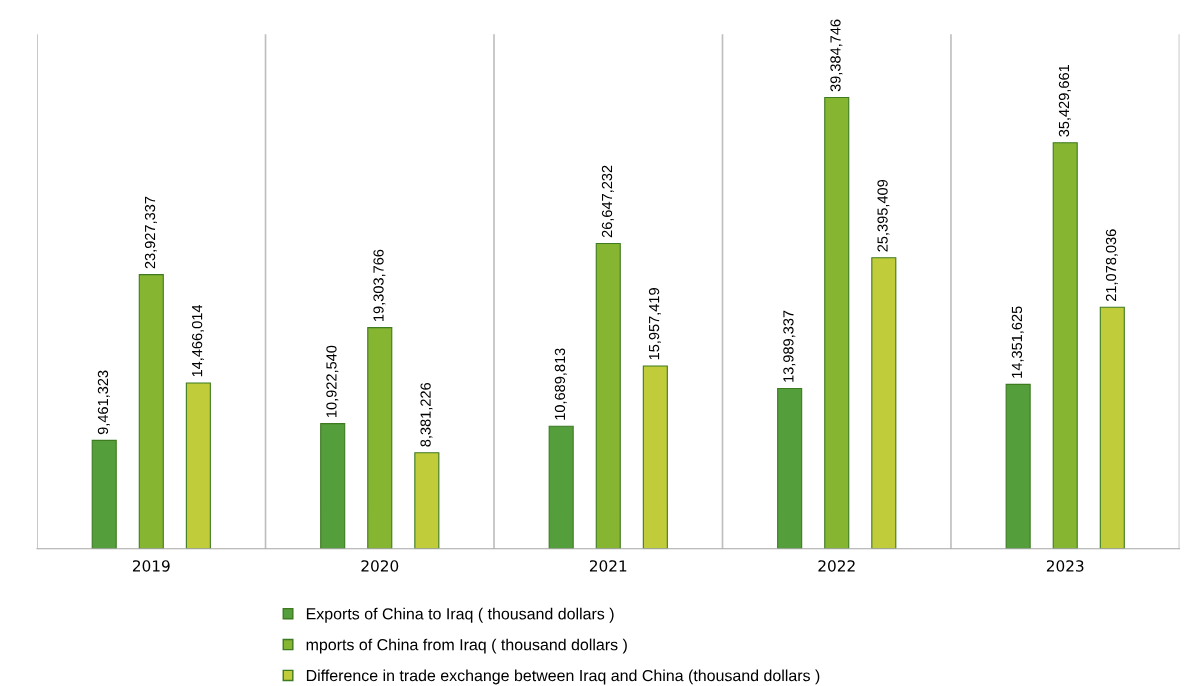  I want to click on data-label: 19,303,766, so click(379, 285).